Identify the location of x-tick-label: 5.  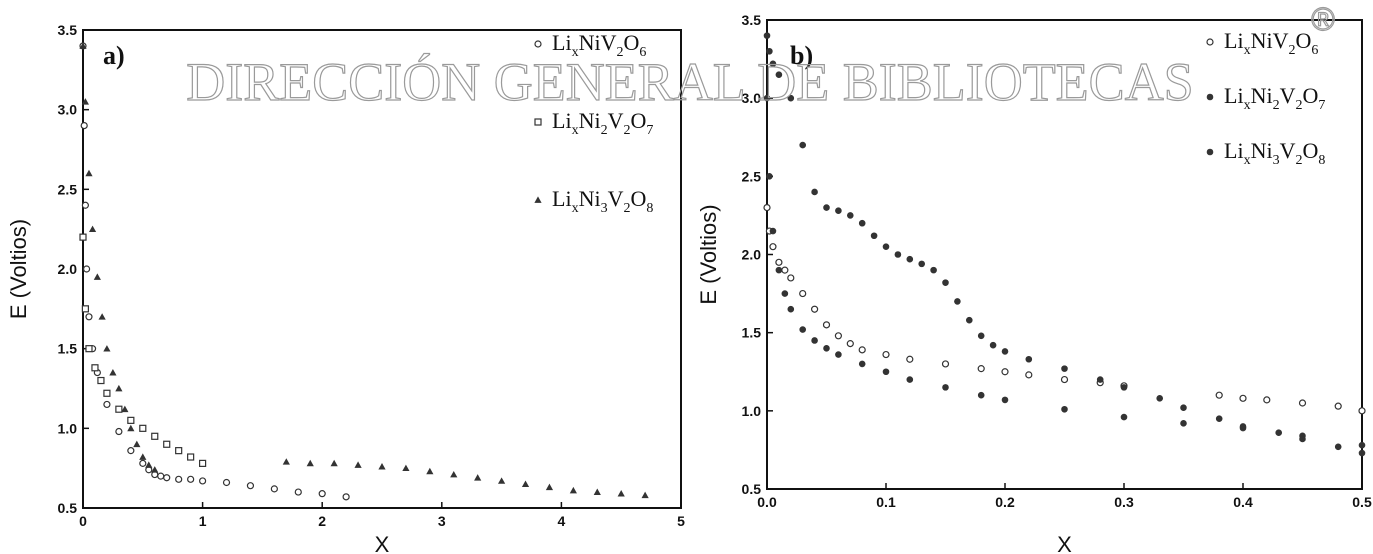
(681, 521).